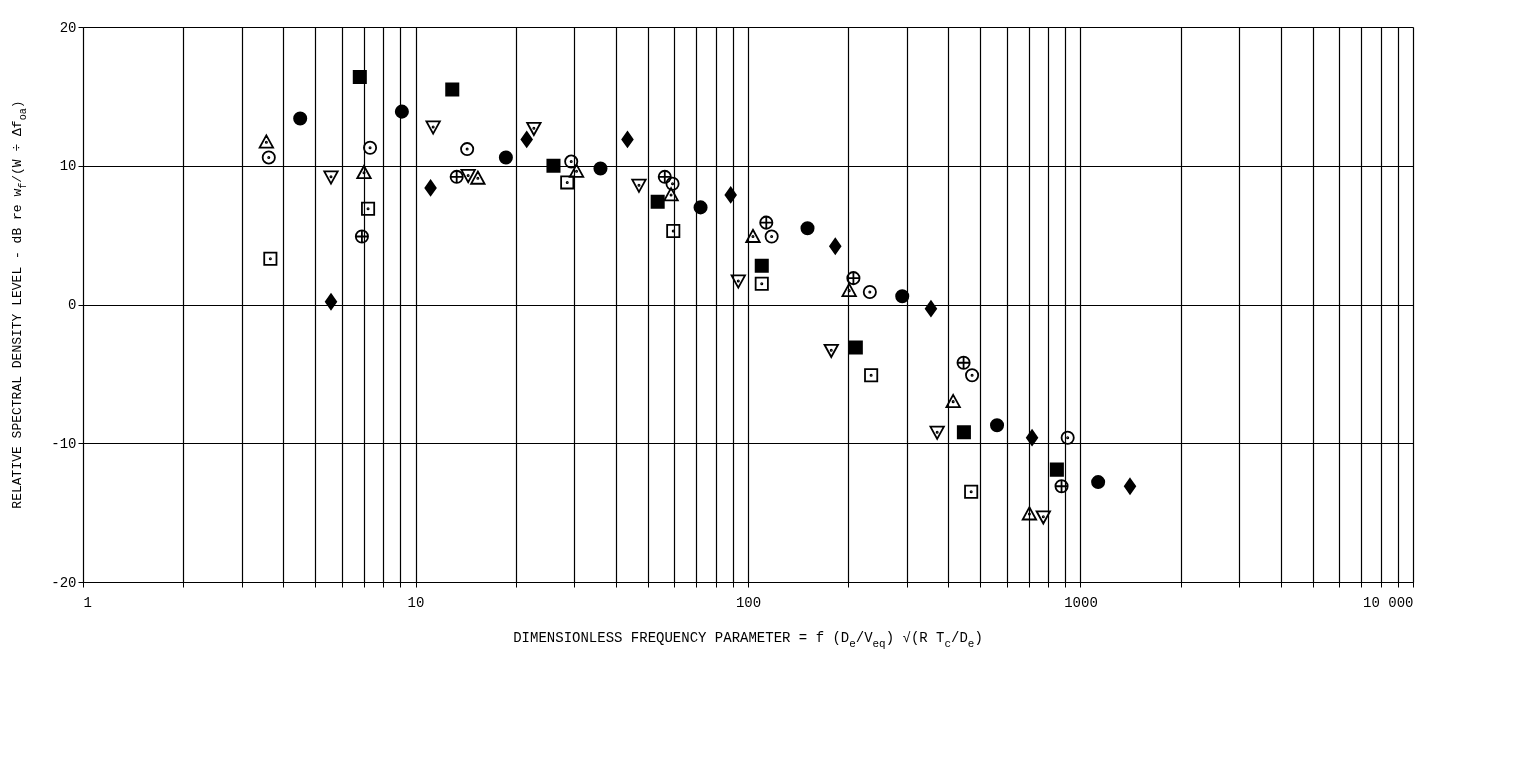  Describe the element at coordinates (748, 602) in the screenshot. I see `x-tick-label: 100` at that location.